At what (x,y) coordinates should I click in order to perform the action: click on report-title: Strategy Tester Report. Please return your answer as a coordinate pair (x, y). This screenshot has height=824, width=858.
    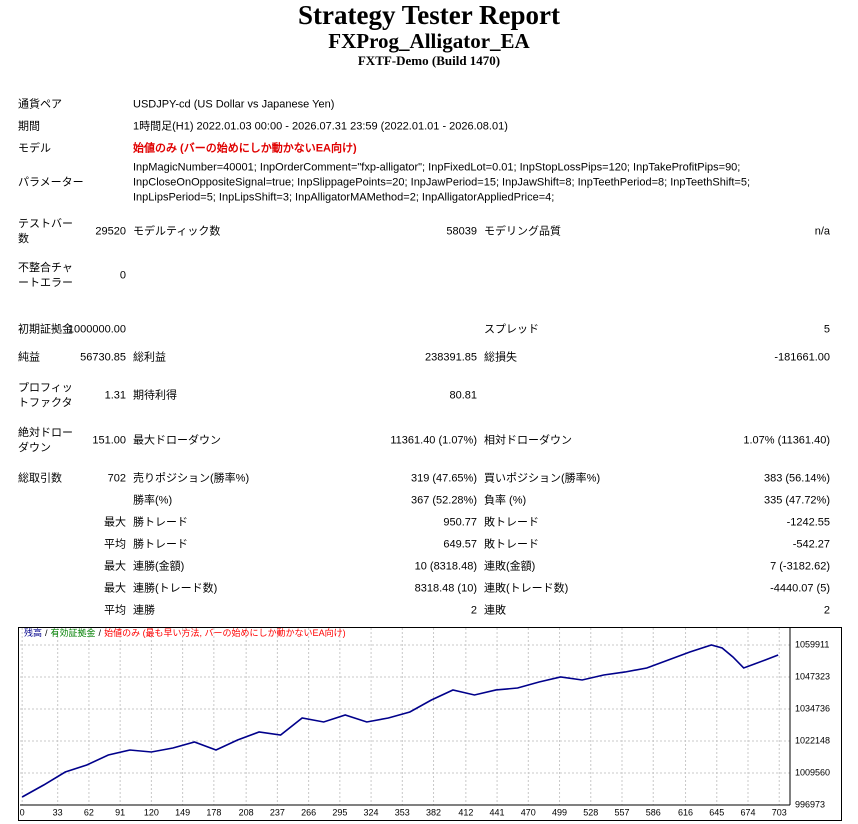
    Looking at the image, I should click on (429, 15).